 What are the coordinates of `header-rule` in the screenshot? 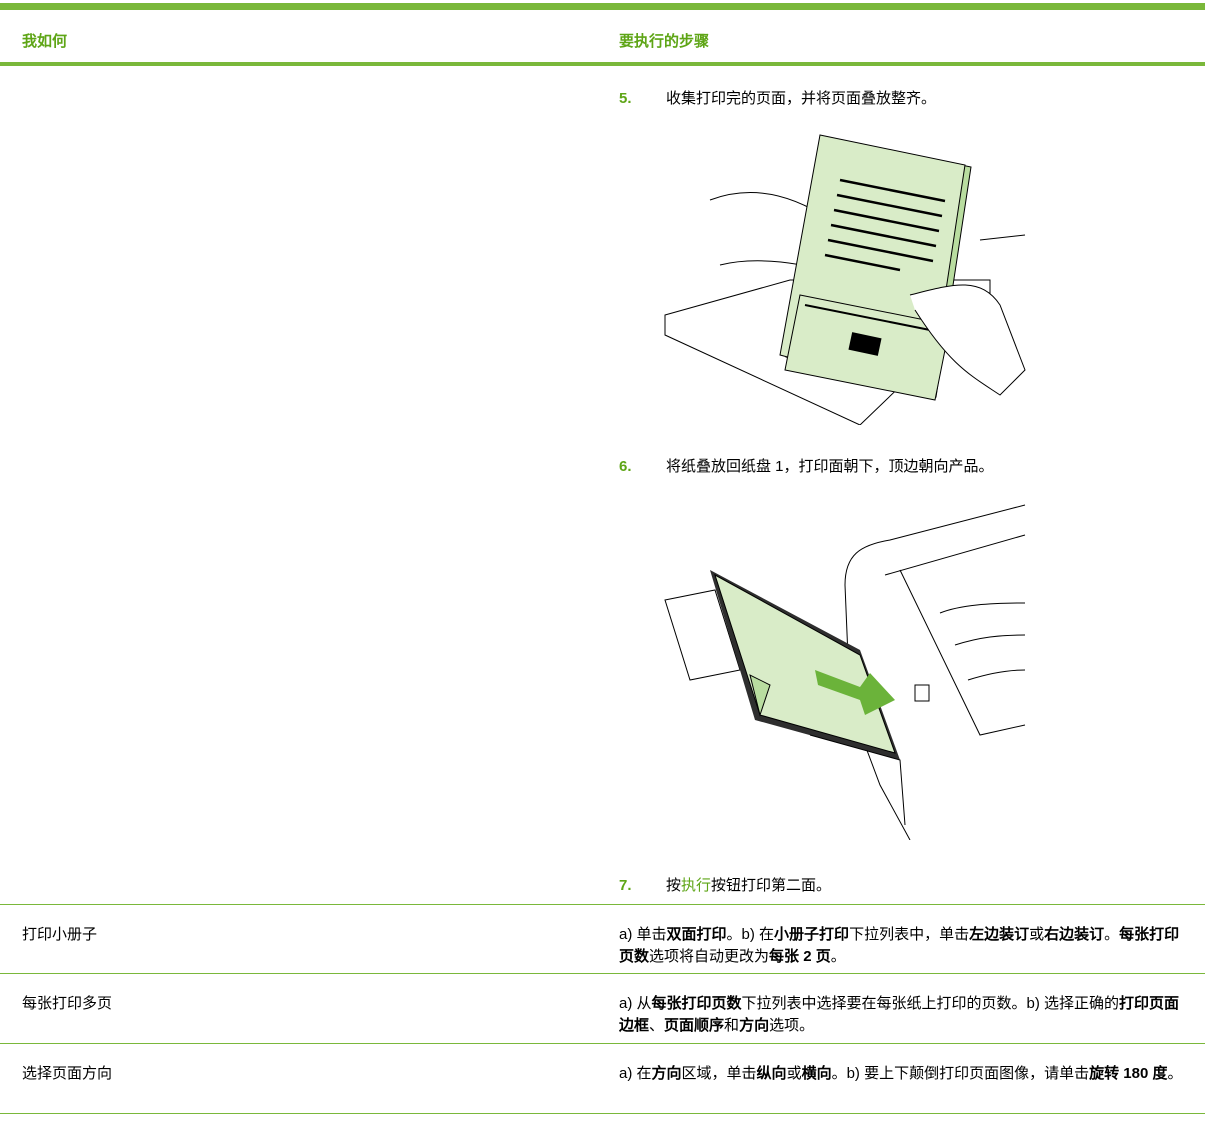 It's located at (602, 64).